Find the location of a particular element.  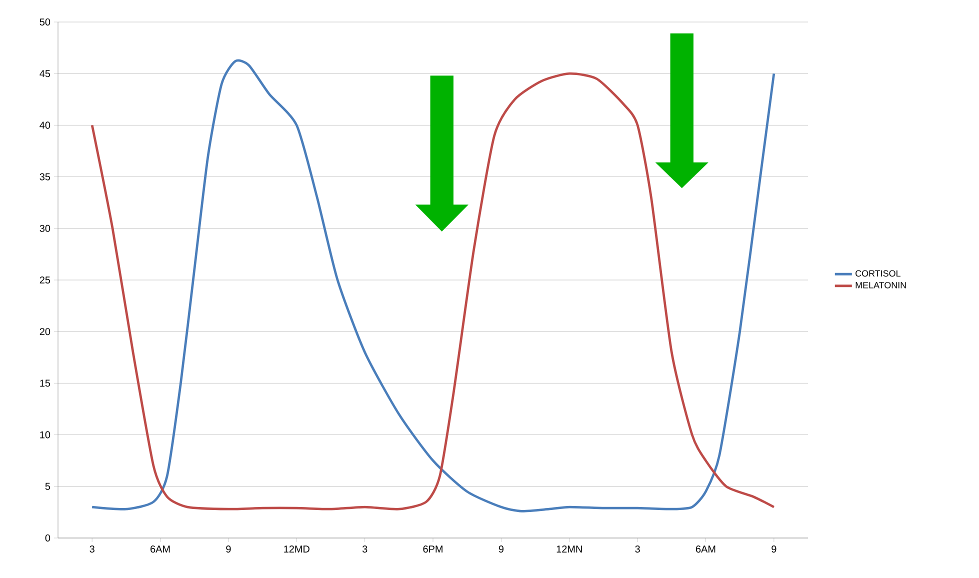

x-tick-label: 12MN is located at coordinates (569, 549).